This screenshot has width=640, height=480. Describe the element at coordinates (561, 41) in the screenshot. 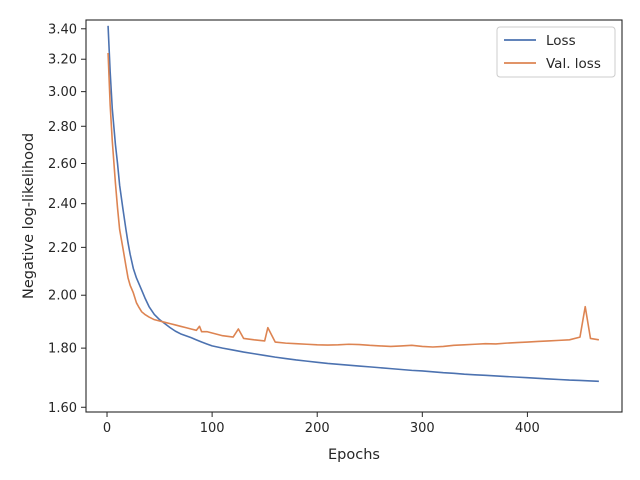

I see `legend-label-loss: Loss` at that location.